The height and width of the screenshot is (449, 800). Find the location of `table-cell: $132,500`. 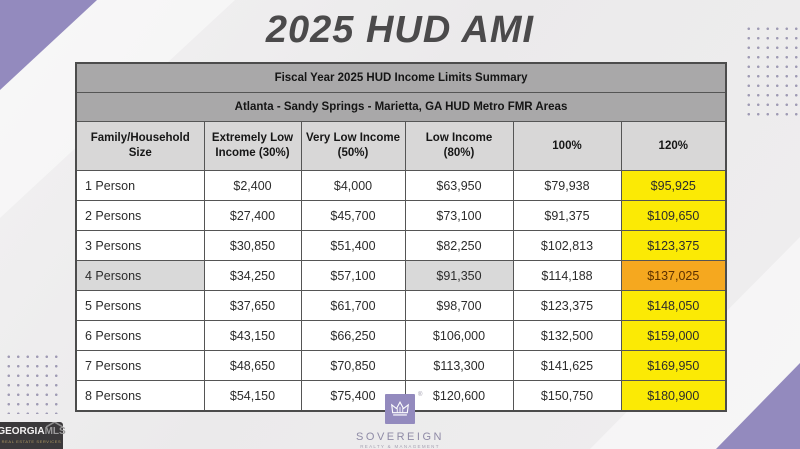

table-cell: $132,500 is located at coordinates (567, 335).